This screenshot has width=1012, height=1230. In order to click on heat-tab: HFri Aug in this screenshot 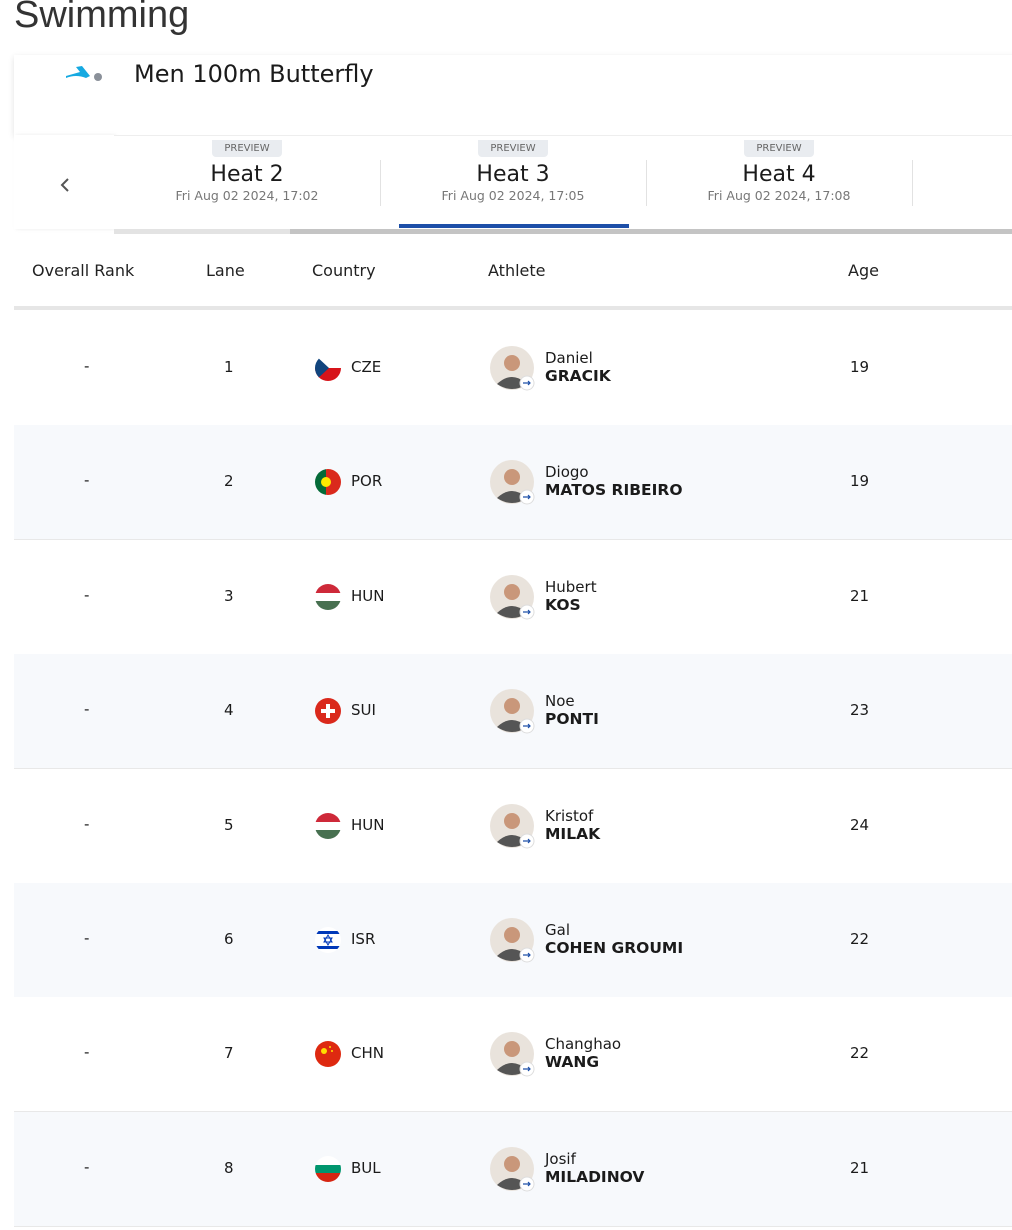, I will do `click(962, 183)`.